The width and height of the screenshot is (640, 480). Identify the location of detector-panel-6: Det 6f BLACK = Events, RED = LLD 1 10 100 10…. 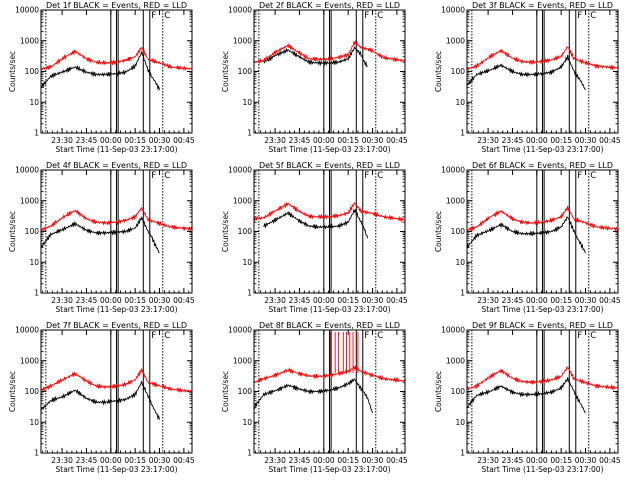
(527, 237).